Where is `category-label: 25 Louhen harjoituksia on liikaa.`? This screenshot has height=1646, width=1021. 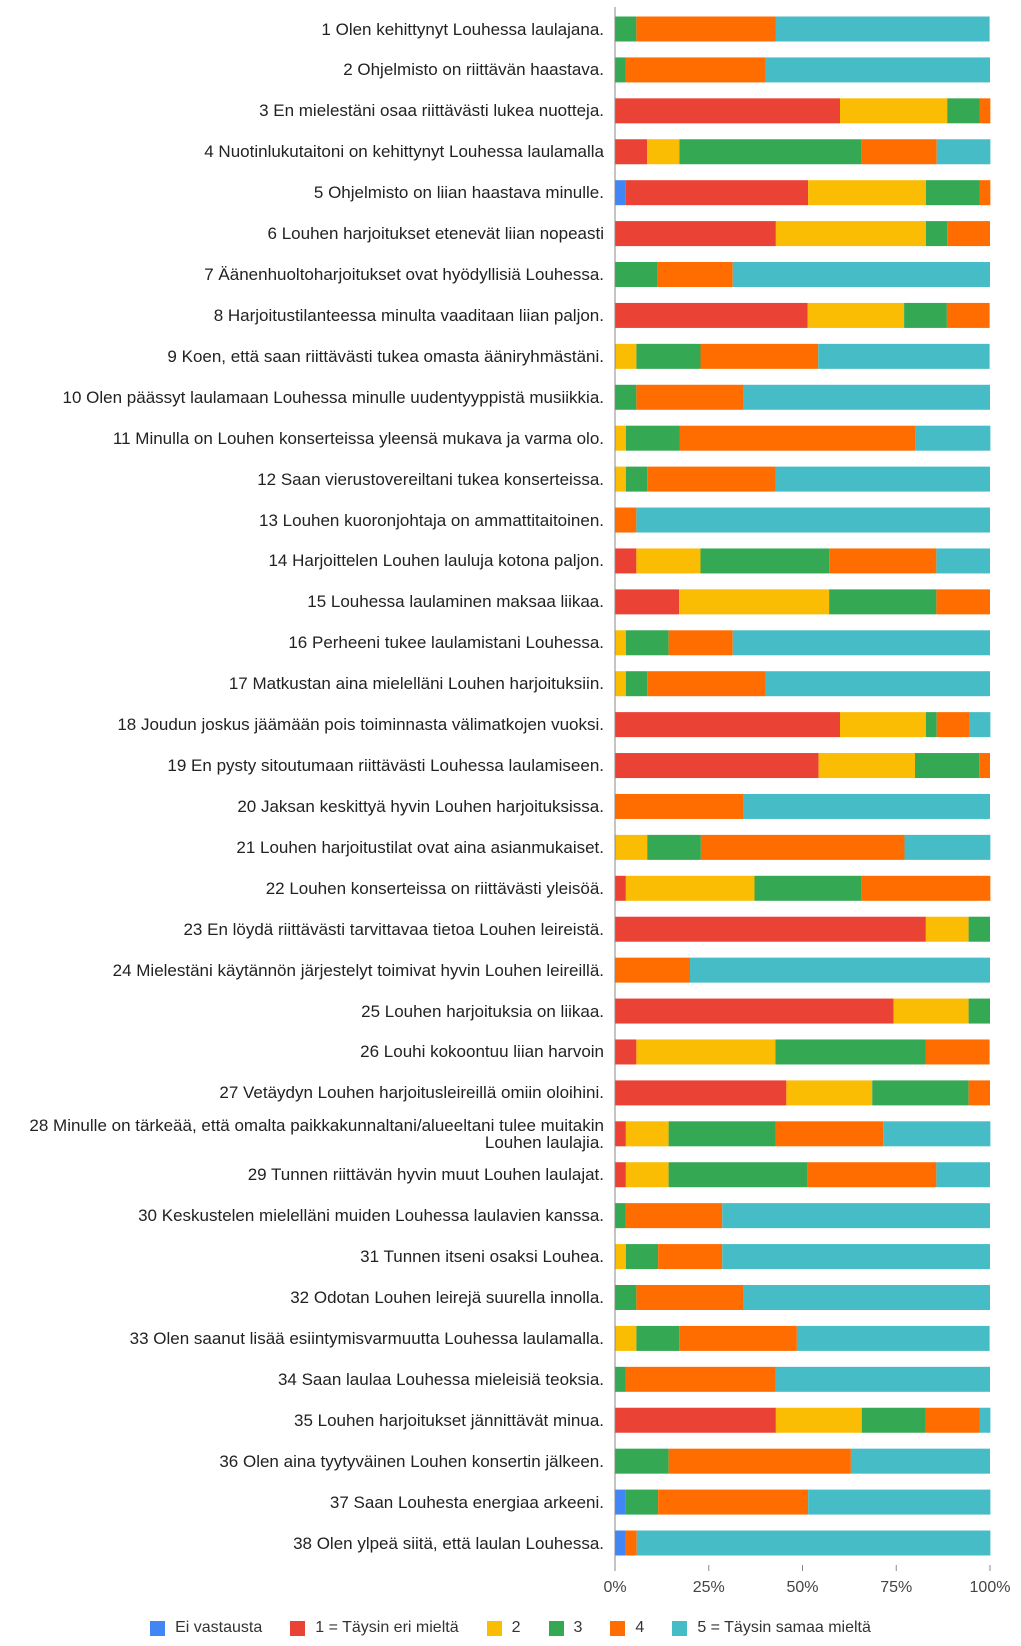 category-label: 25 Louhen harjoituksia on liikaa. is located at coordinates (302, 1011).